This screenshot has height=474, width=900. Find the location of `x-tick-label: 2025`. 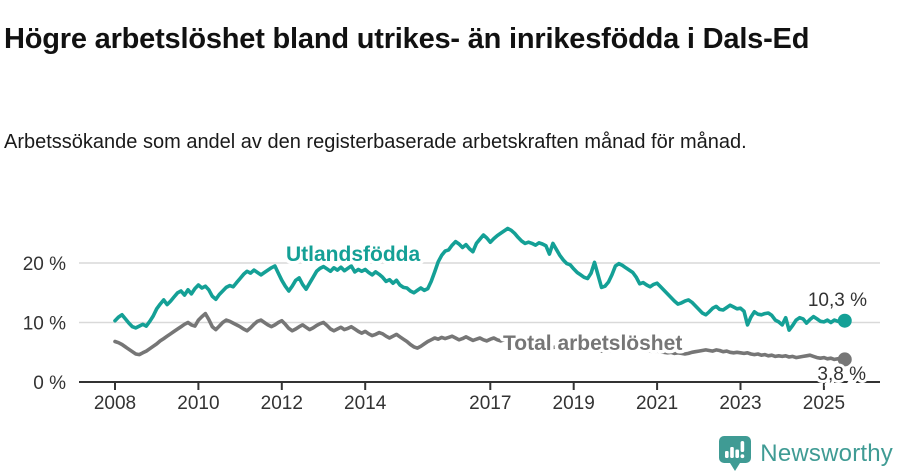

x-tick-label: 2025 is located at coordinates (824, 403).